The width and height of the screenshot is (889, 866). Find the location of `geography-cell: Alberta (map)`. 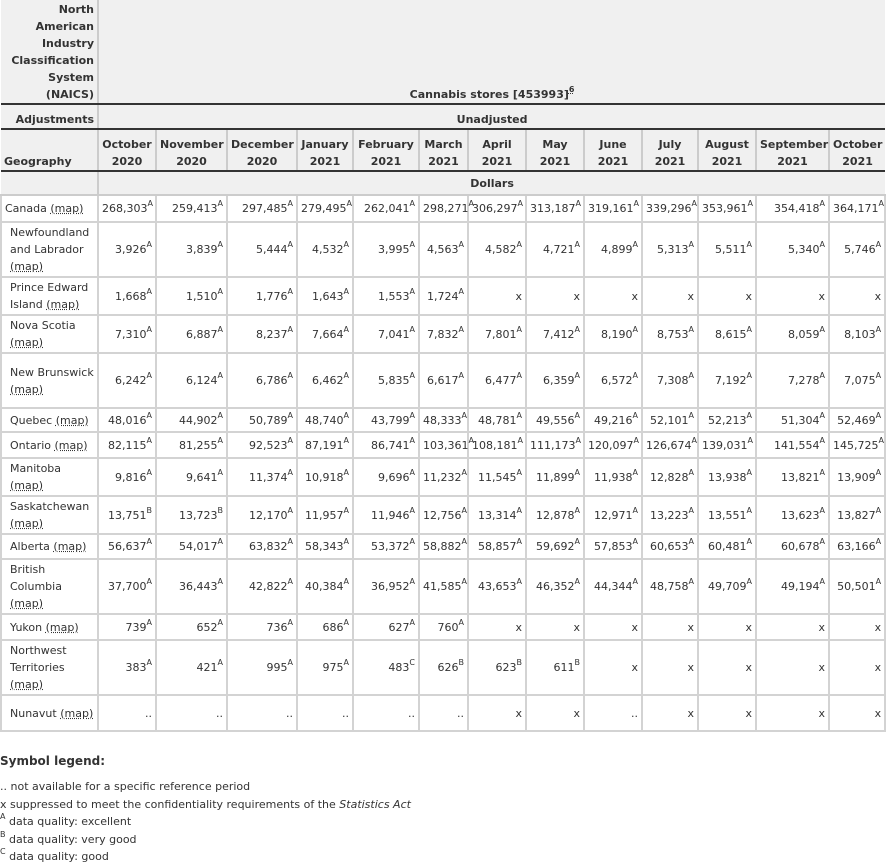

geography-cell: Alberta (map) is located at coordinates (49, 546).